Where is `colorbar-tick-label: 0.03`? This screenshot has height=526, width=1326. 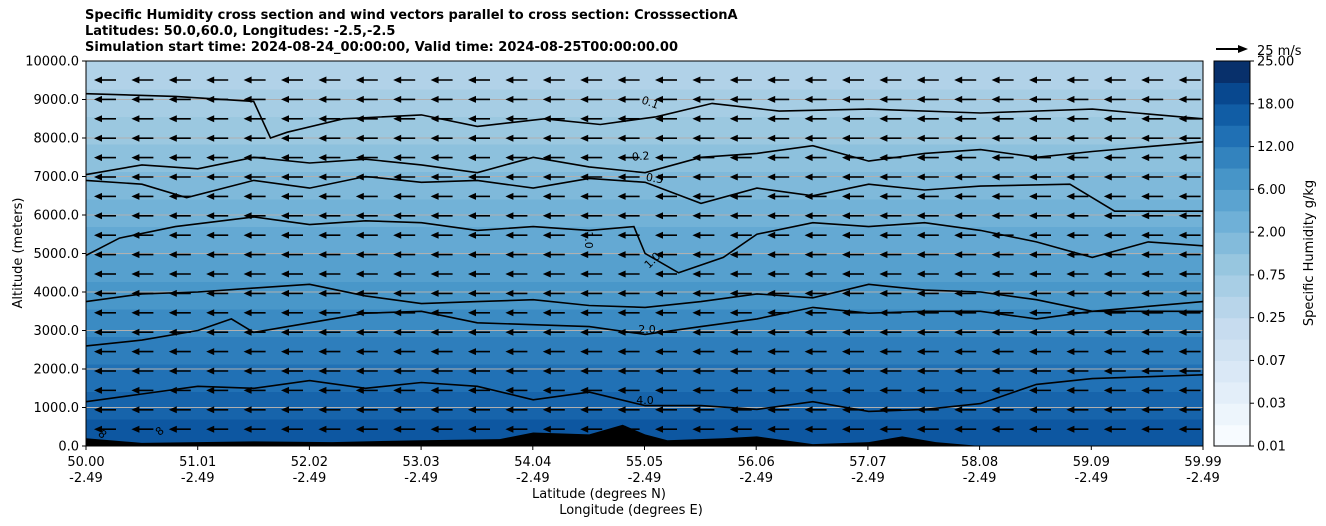
colorbar-tick-label: 0.03 is located at coordinates (1271, 404).